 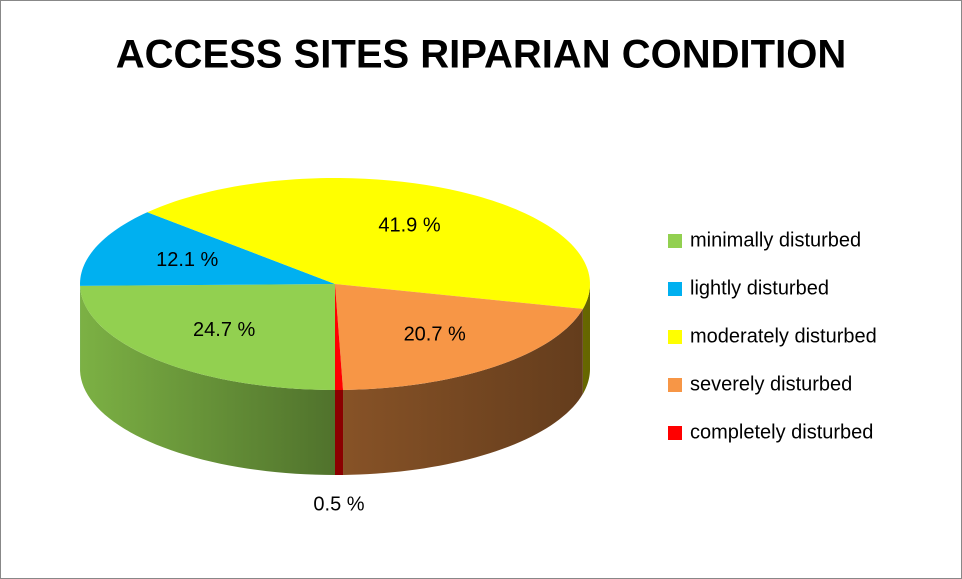 What do you see at coordinates (481, 55) in the screenshot?
I see `chart-title: ACCESS SITES RIPARIAN CONDITION` at bounding box center [481, 55].